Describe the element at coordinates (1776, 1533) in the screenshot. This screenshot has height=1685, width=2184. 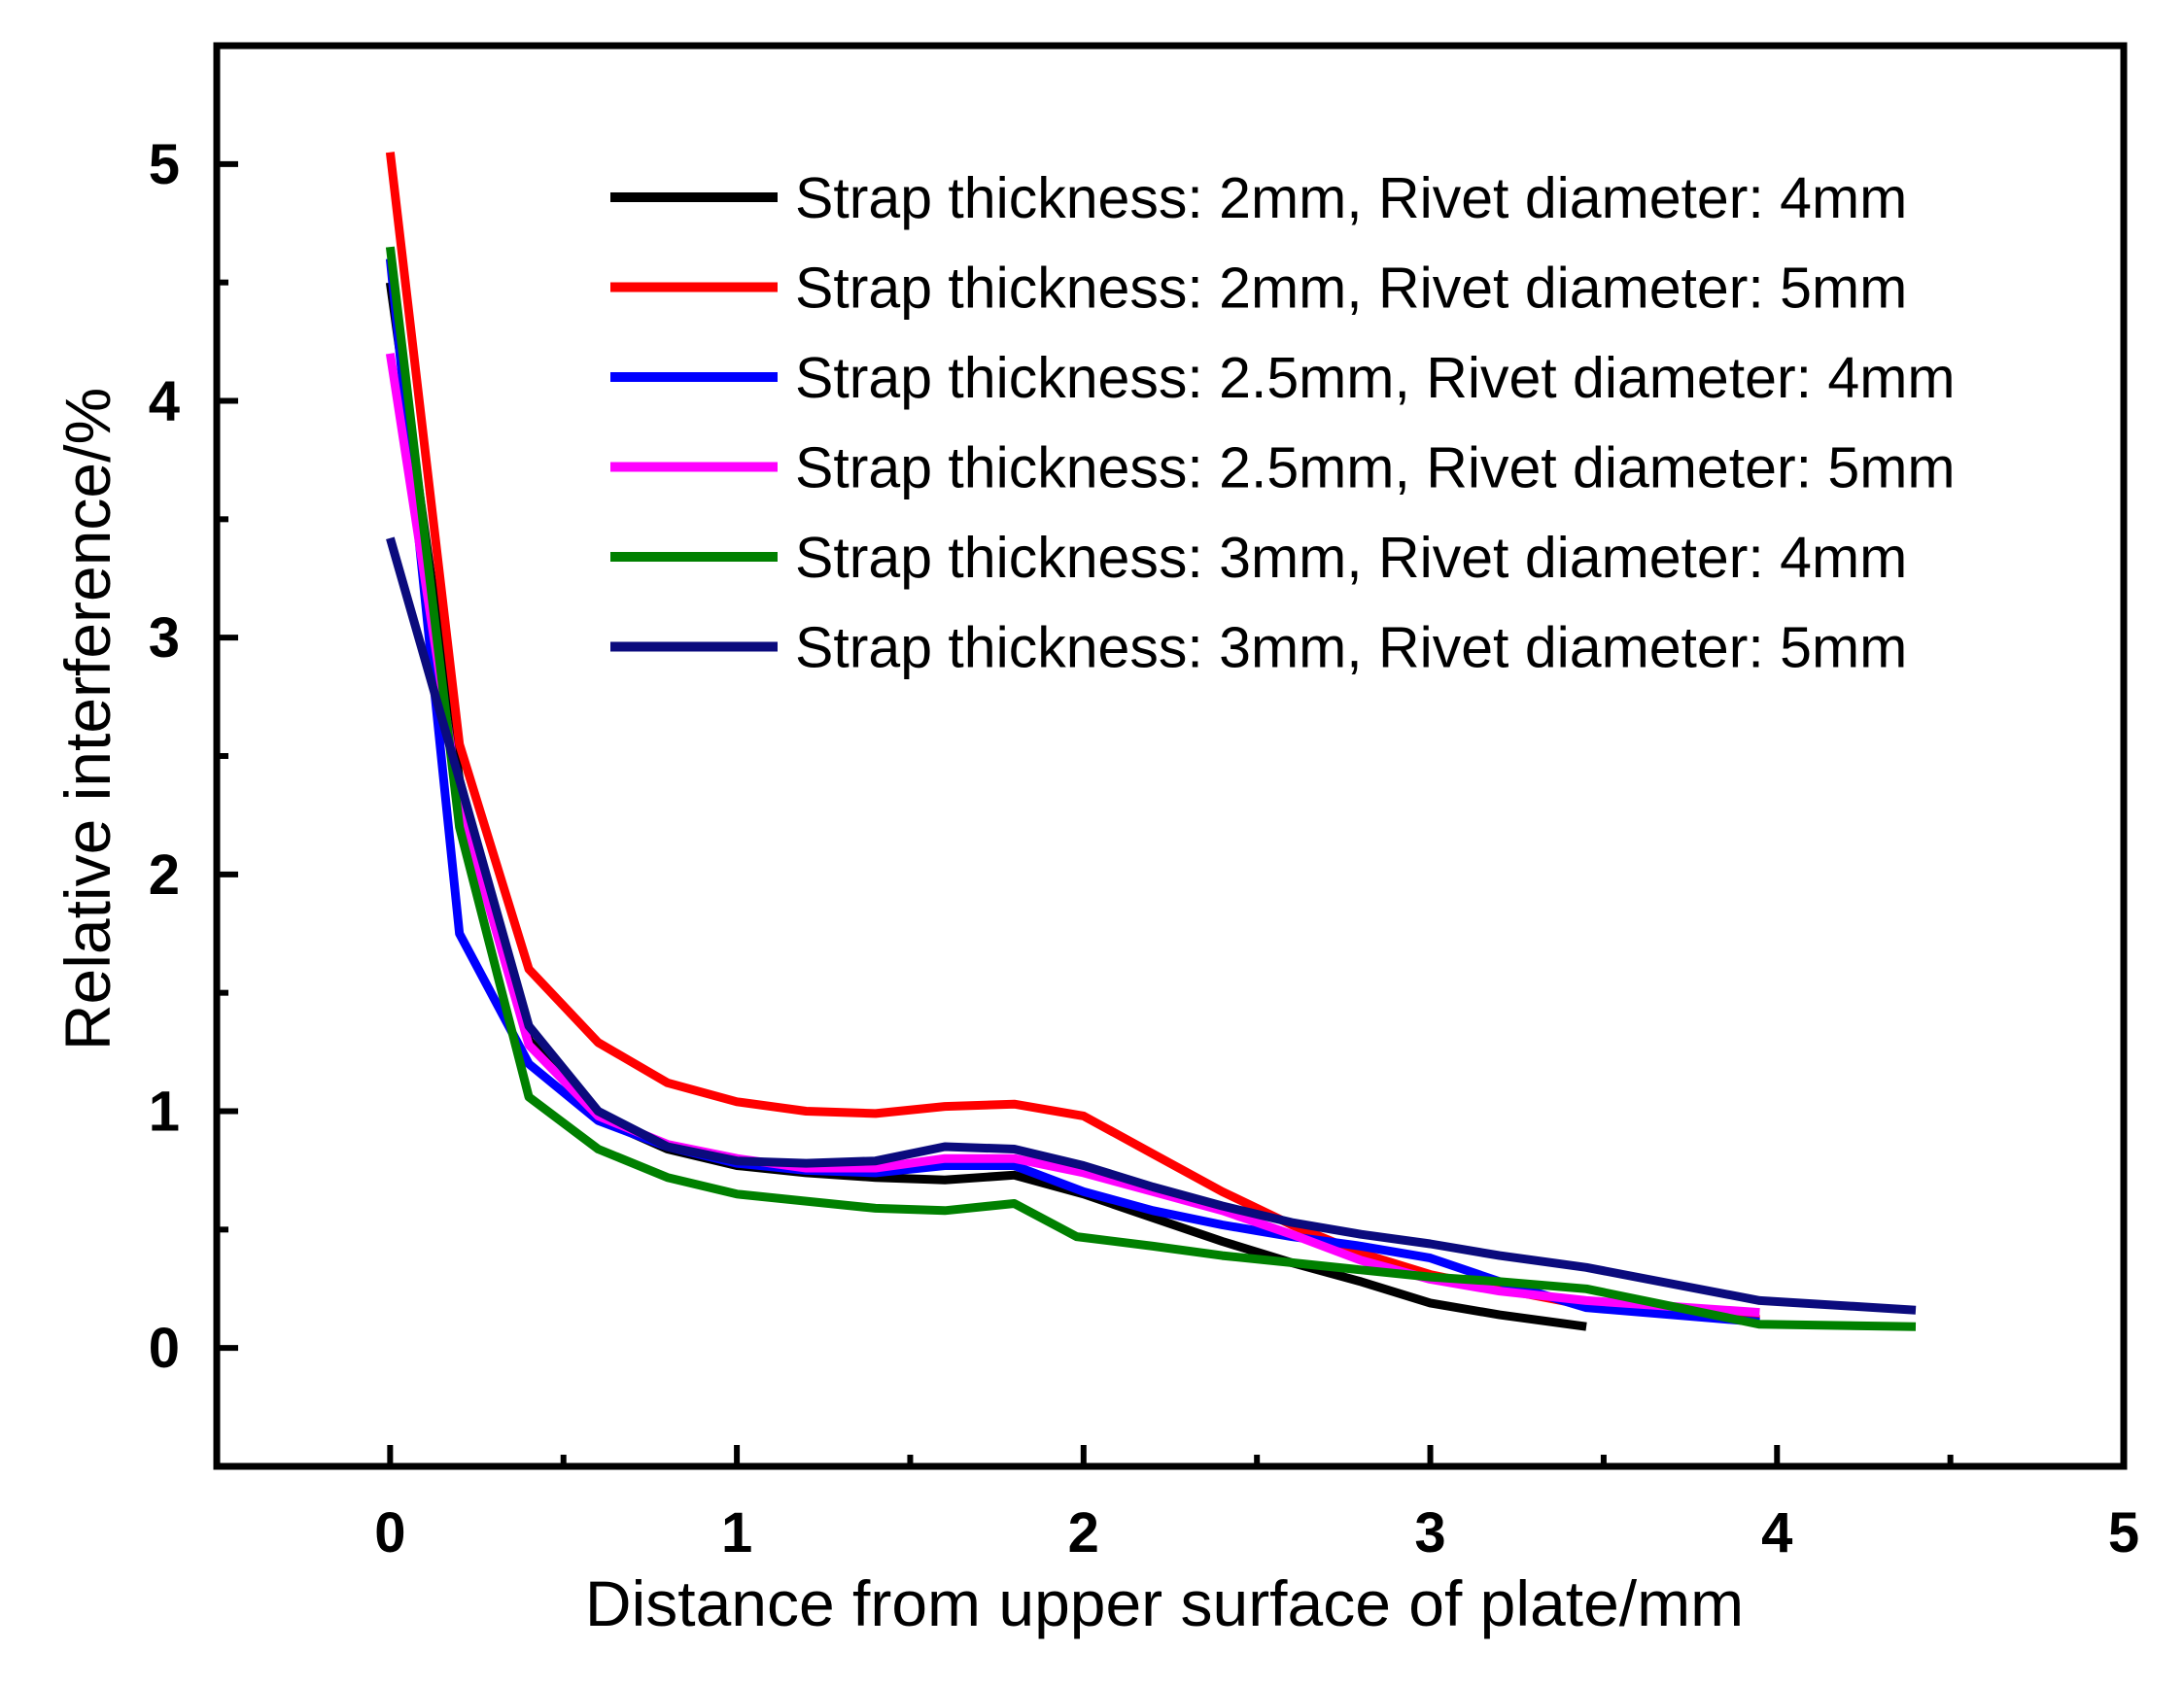
I see `x-tick-label: 4` at that location.